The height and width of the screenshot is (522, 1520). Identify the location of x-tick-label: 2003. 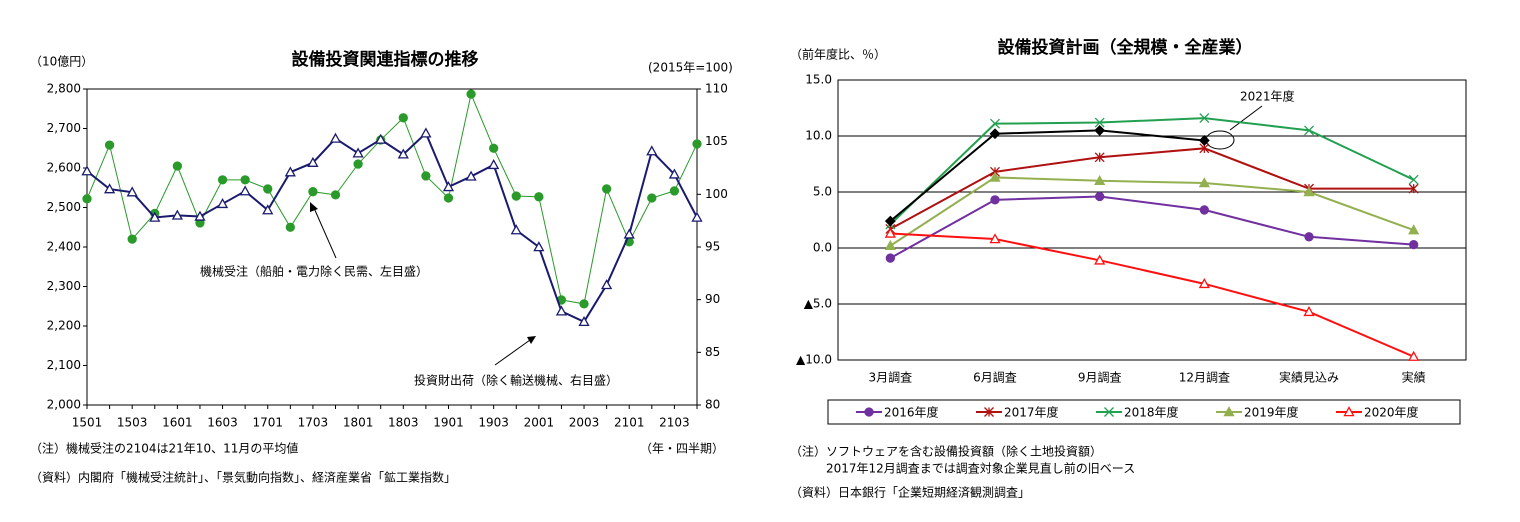
(584, 423).